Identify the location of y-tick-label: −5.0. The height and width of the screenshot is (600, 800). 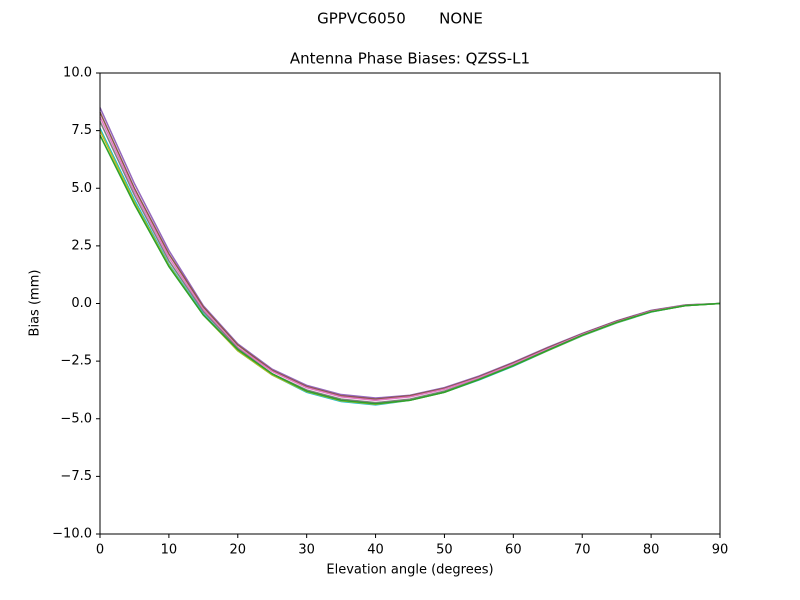
(76, 418).